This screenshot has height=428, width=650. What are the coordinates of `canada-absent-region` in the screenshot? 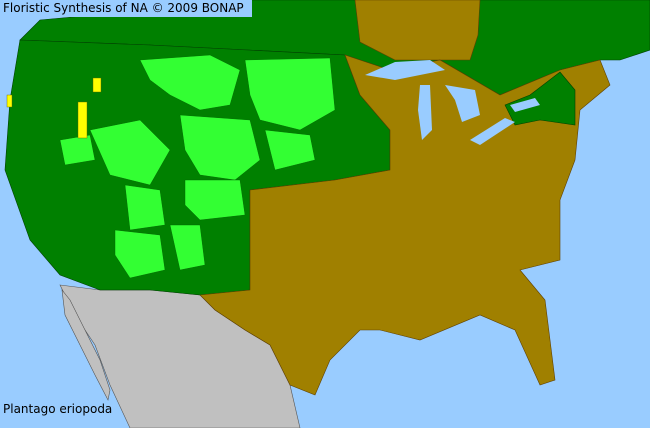 It's located at (417, 30).